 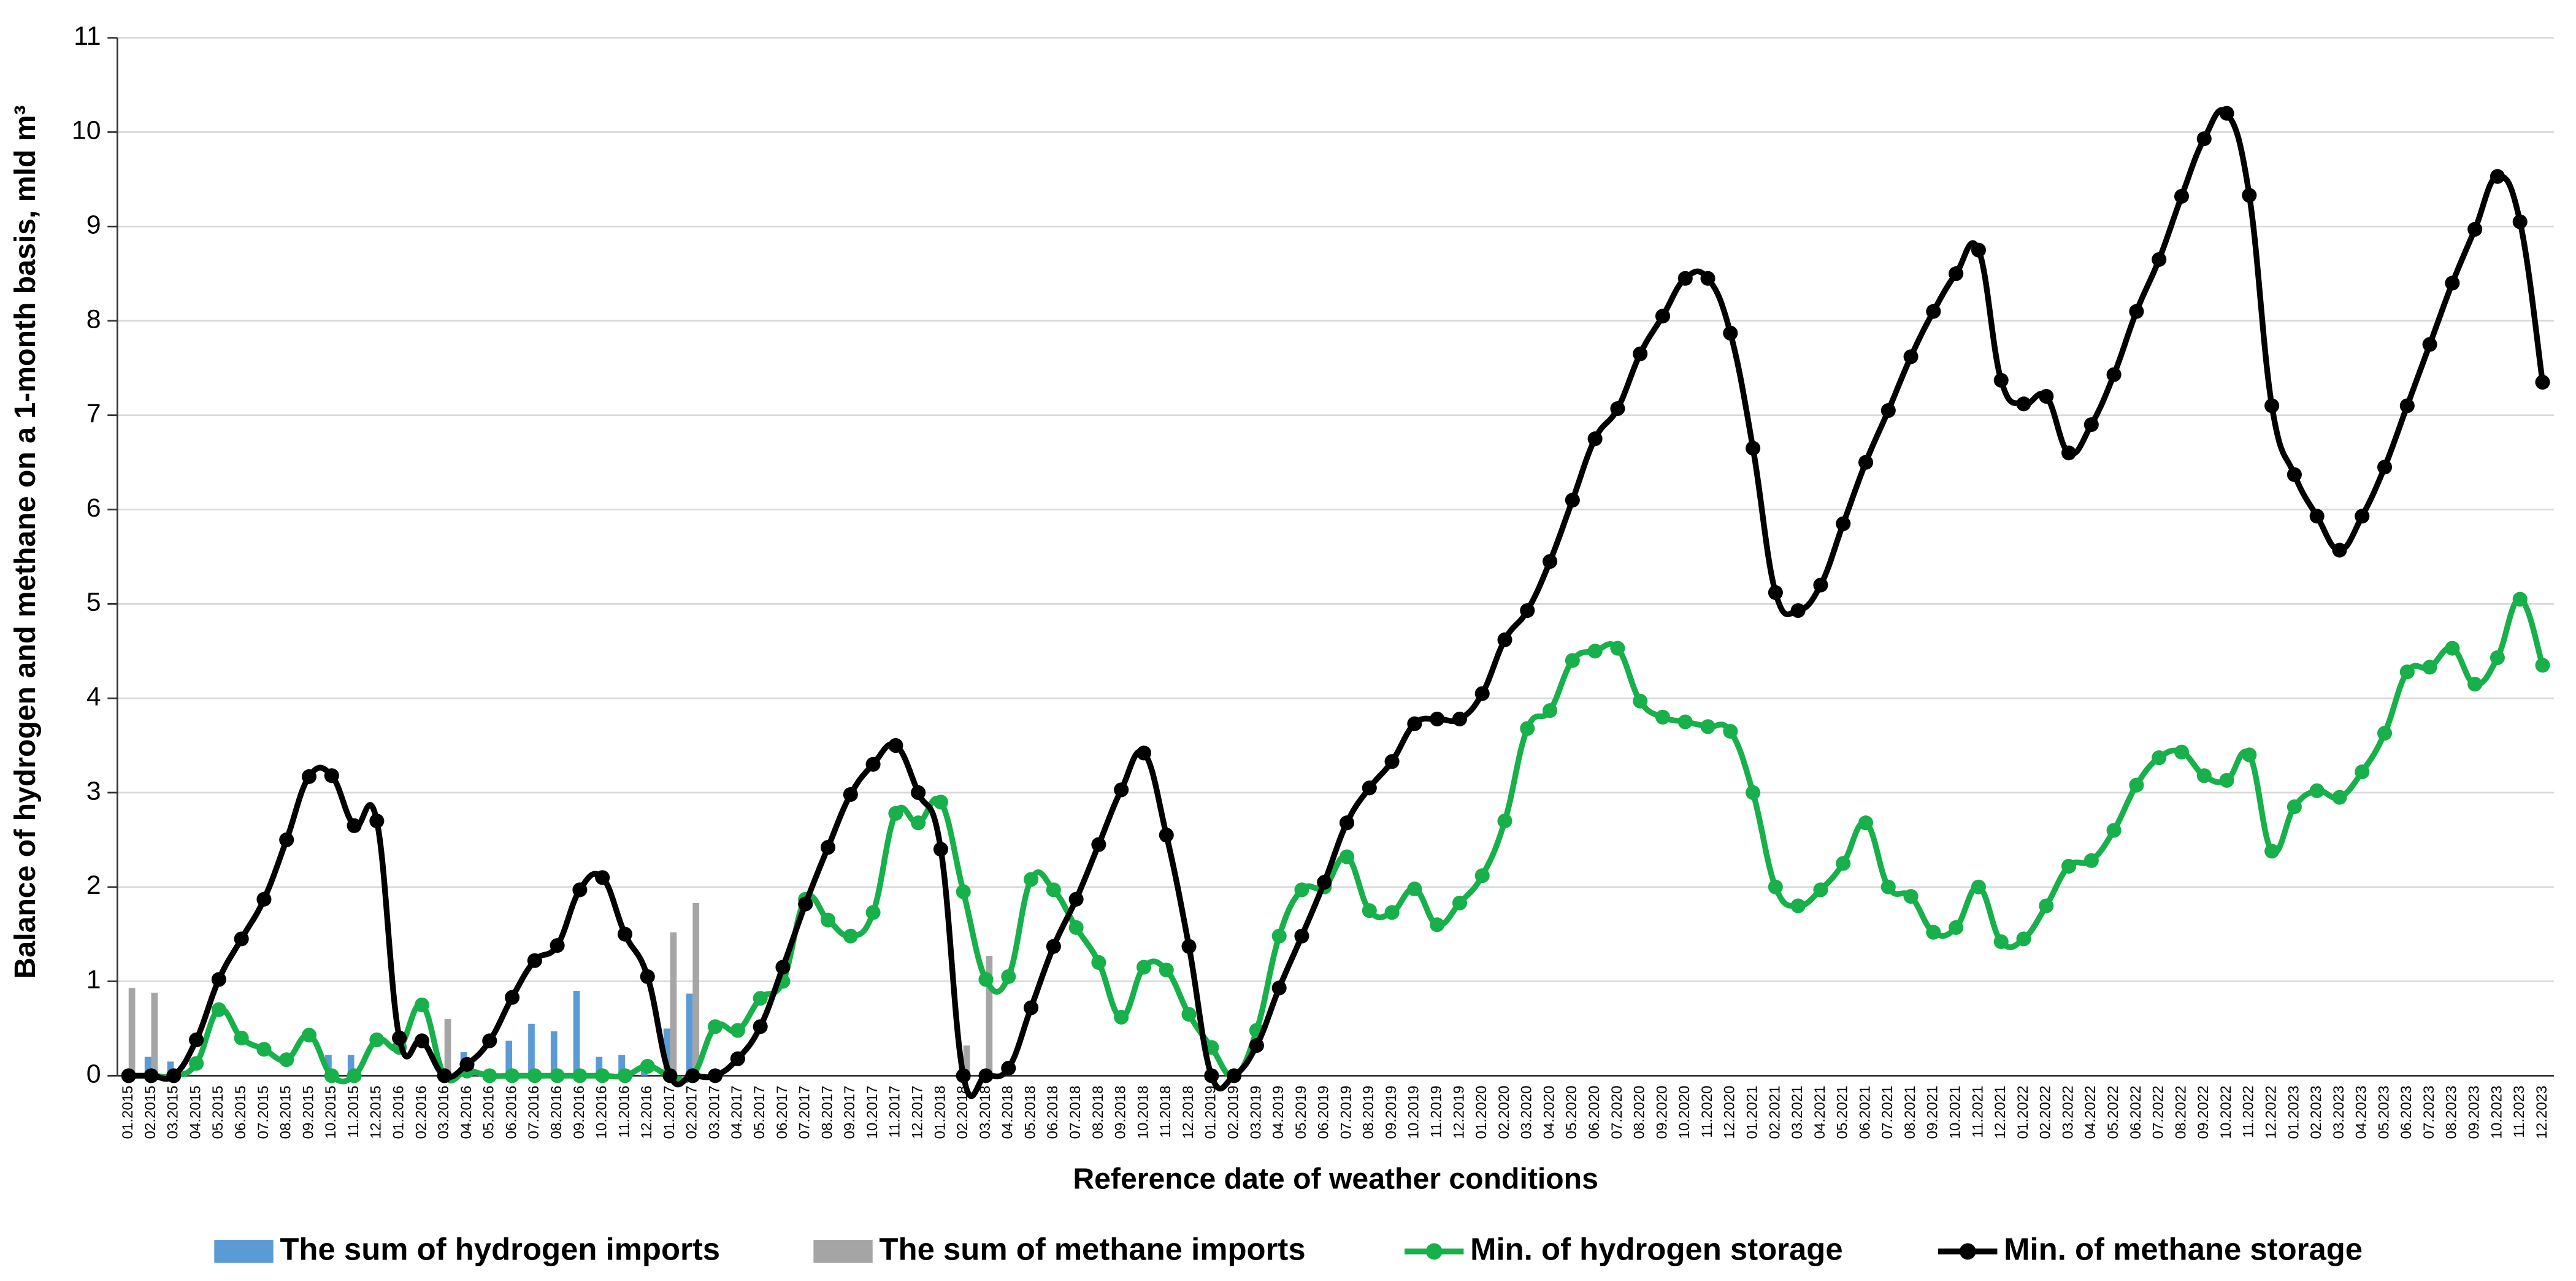 What do you see at coordinates (2519, 1111) in the screenshot?
I see `x-tick-label: 11.2023` at bounding box center [2519, 1111].